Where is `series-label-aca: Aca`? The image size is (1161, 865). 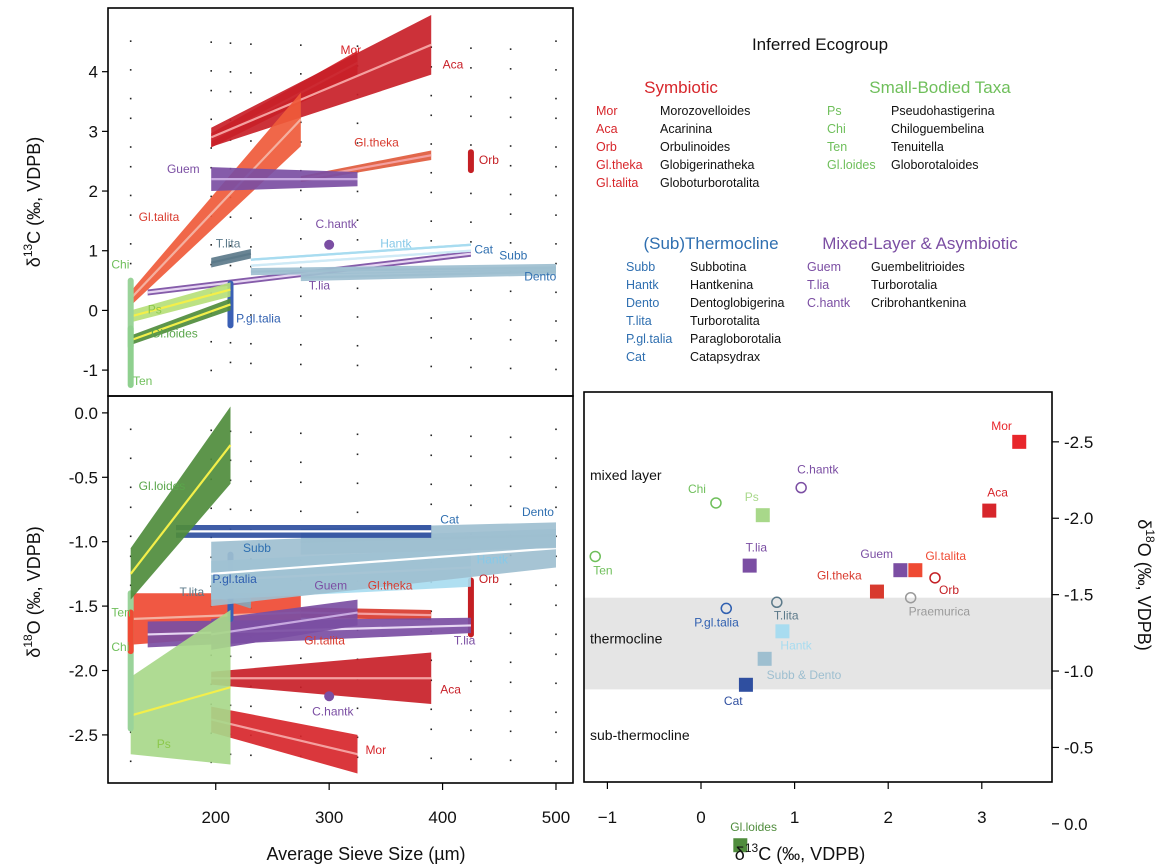 series-label-aca: Aca is located at coordinates (450, 690).